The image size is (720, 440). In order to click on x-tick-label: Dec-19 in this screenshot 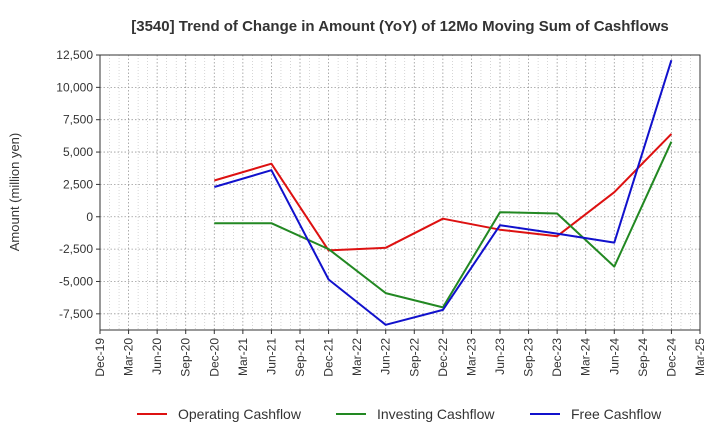, I will do `click(100, 357)`.